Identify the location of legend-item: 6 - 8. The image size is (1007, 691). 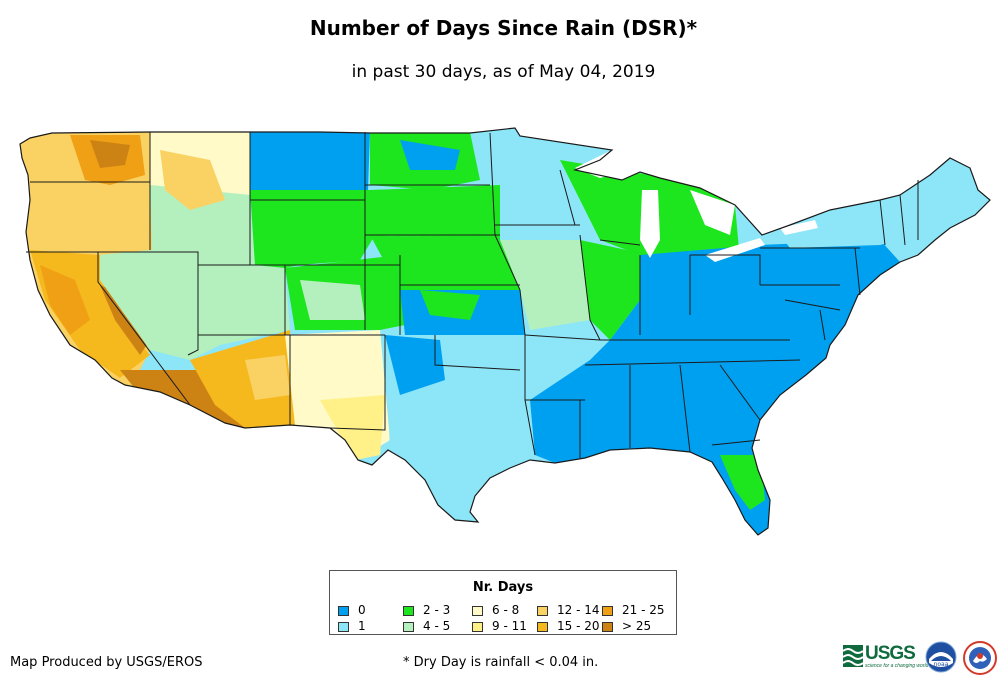
(495, 610).